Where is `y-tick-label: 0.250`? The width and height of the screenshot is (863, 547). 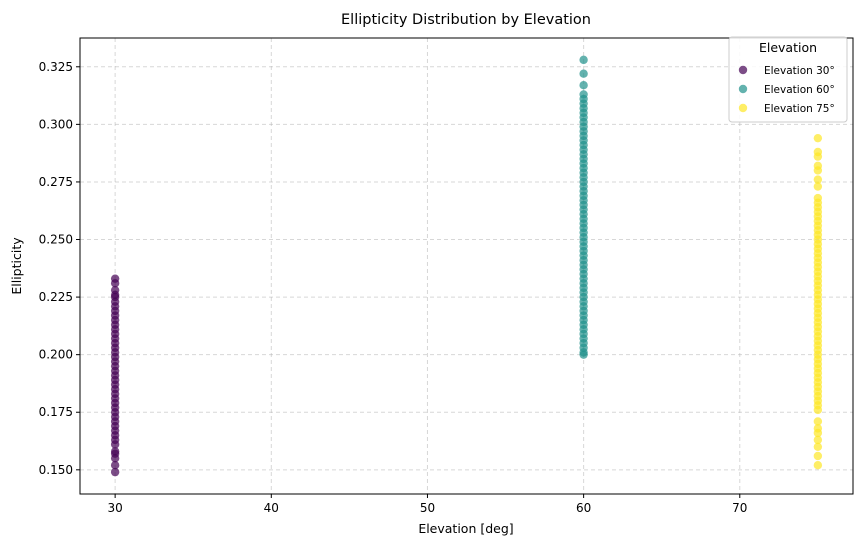
y-tick-label: 0.250 is located at coordinates (56, 240).